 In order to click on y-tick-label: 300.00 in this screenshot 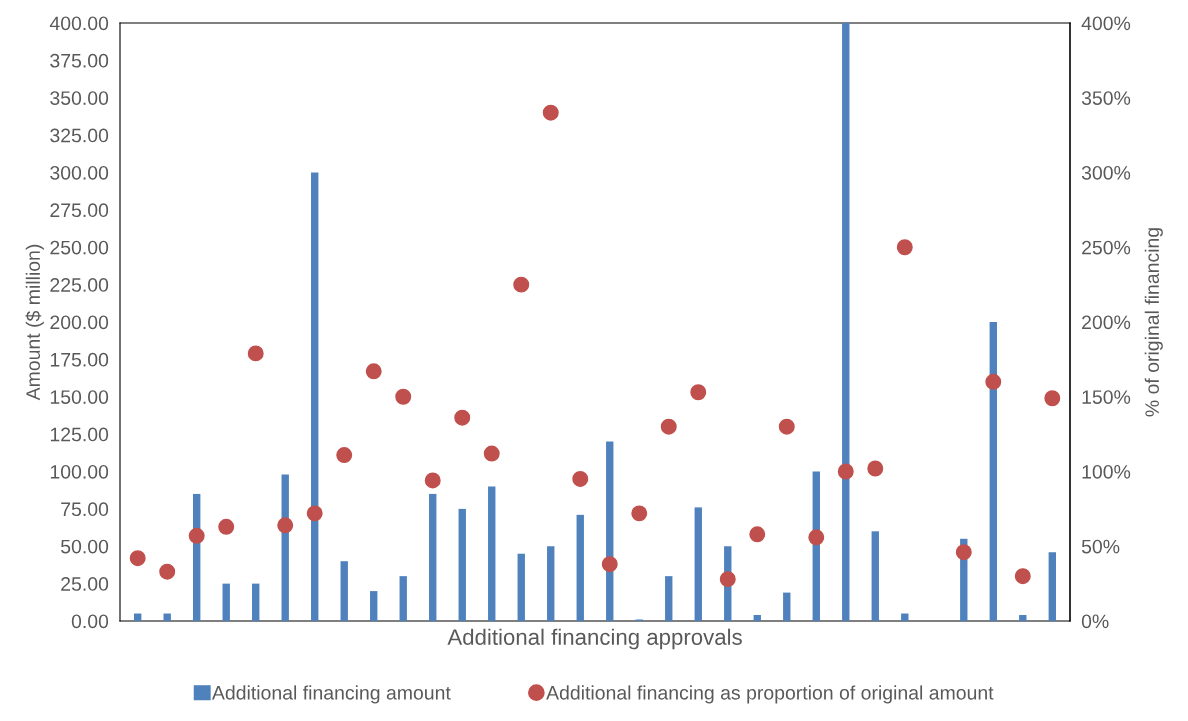, I will do `click(79, 172)`.